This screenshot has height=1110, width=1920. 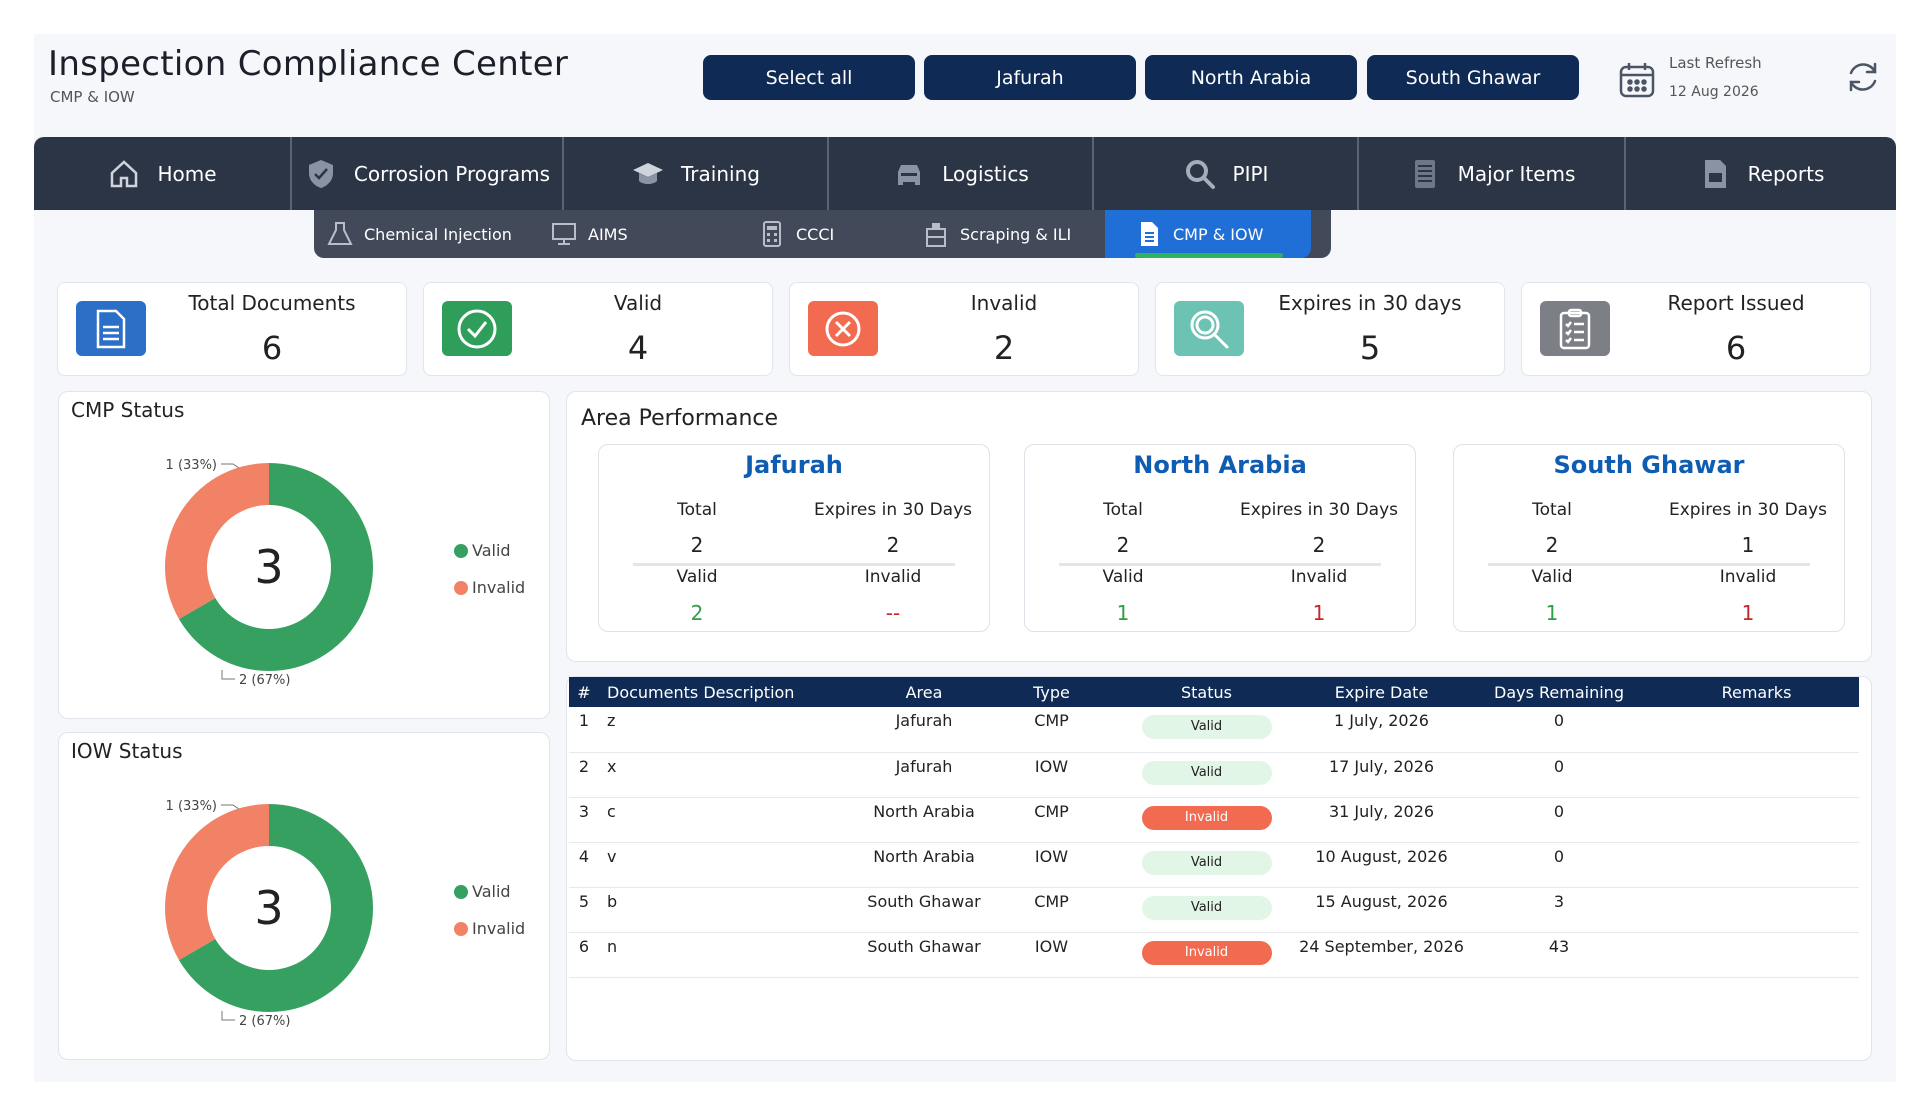 I want to click on kpi-value: 4, so click(x=638, y=348).